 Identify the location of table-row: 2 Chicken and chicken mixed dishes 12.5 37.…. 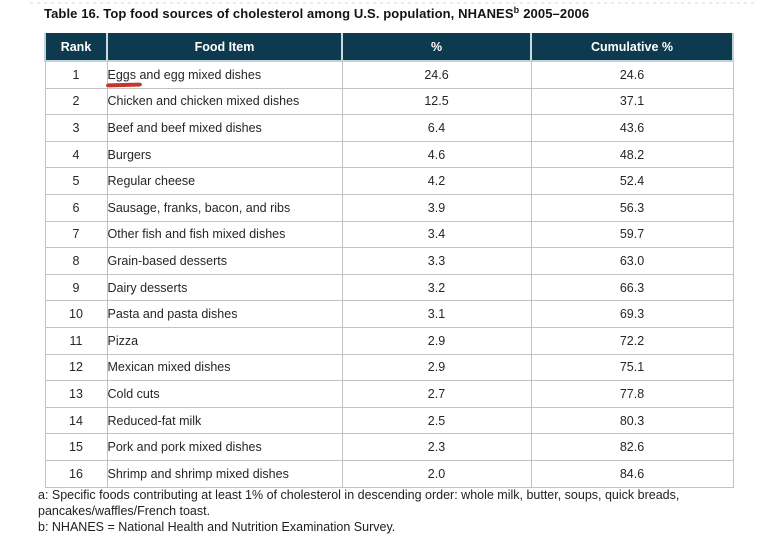
(389, 101).